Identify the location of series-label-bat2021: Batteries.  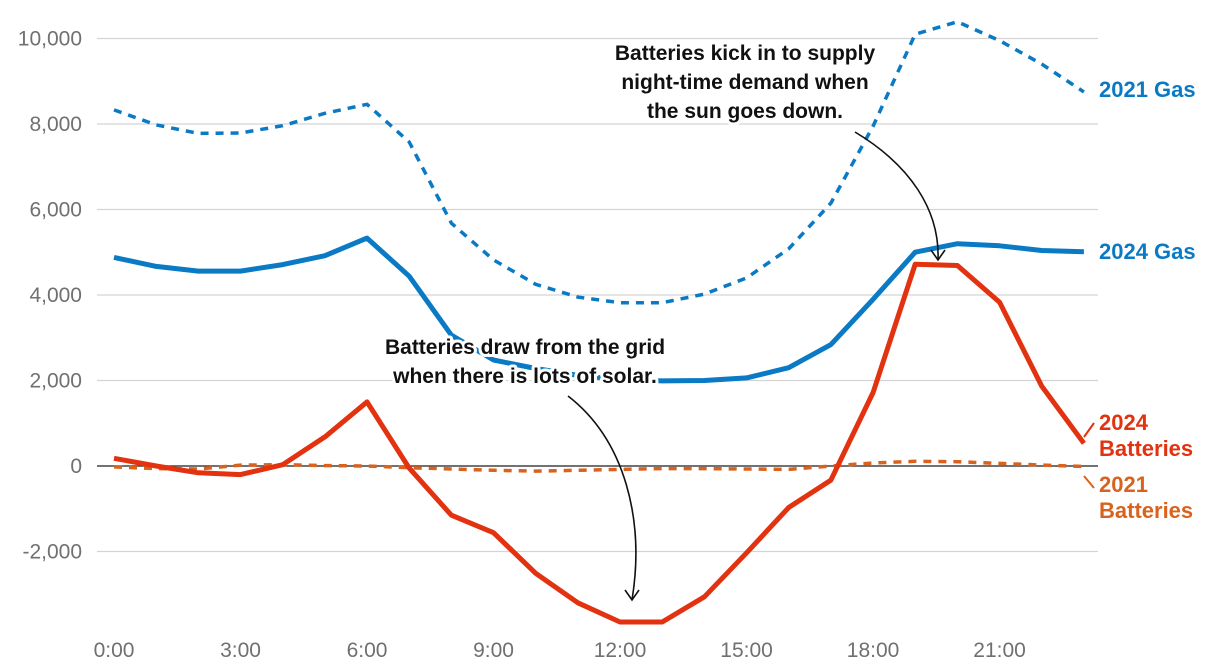
(1146, 510).